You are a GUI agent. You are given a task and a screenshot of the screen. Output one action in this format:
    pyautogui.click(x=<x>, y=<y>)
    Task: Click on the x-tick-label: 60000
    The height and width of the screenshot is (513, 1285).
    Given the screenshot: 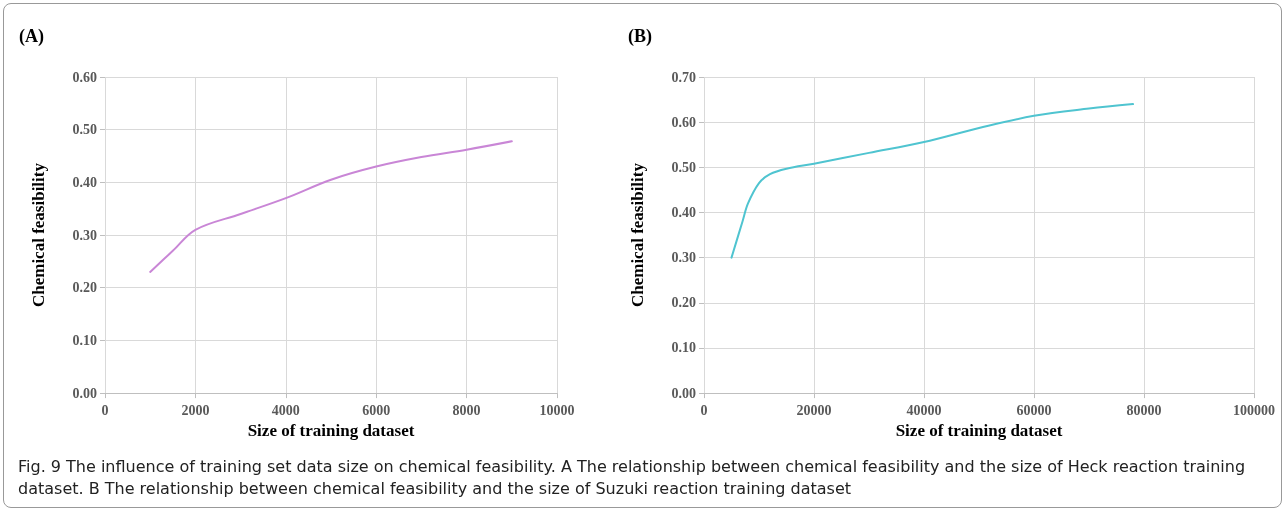 What is the action you would take?
    pyautogui.click(x=1034, y=410)
    